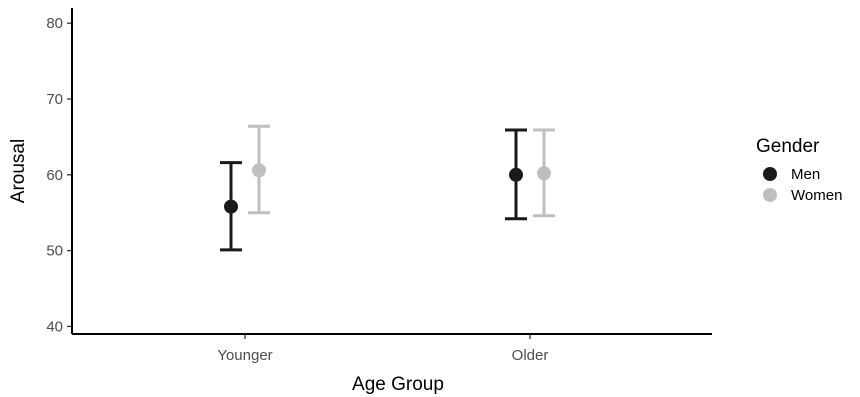 Image resolution: width=860 pixels, height=397 pixels. Describe the element at coordinates (770, 174) in the screenshot. I see `legend-key-men` at that location.